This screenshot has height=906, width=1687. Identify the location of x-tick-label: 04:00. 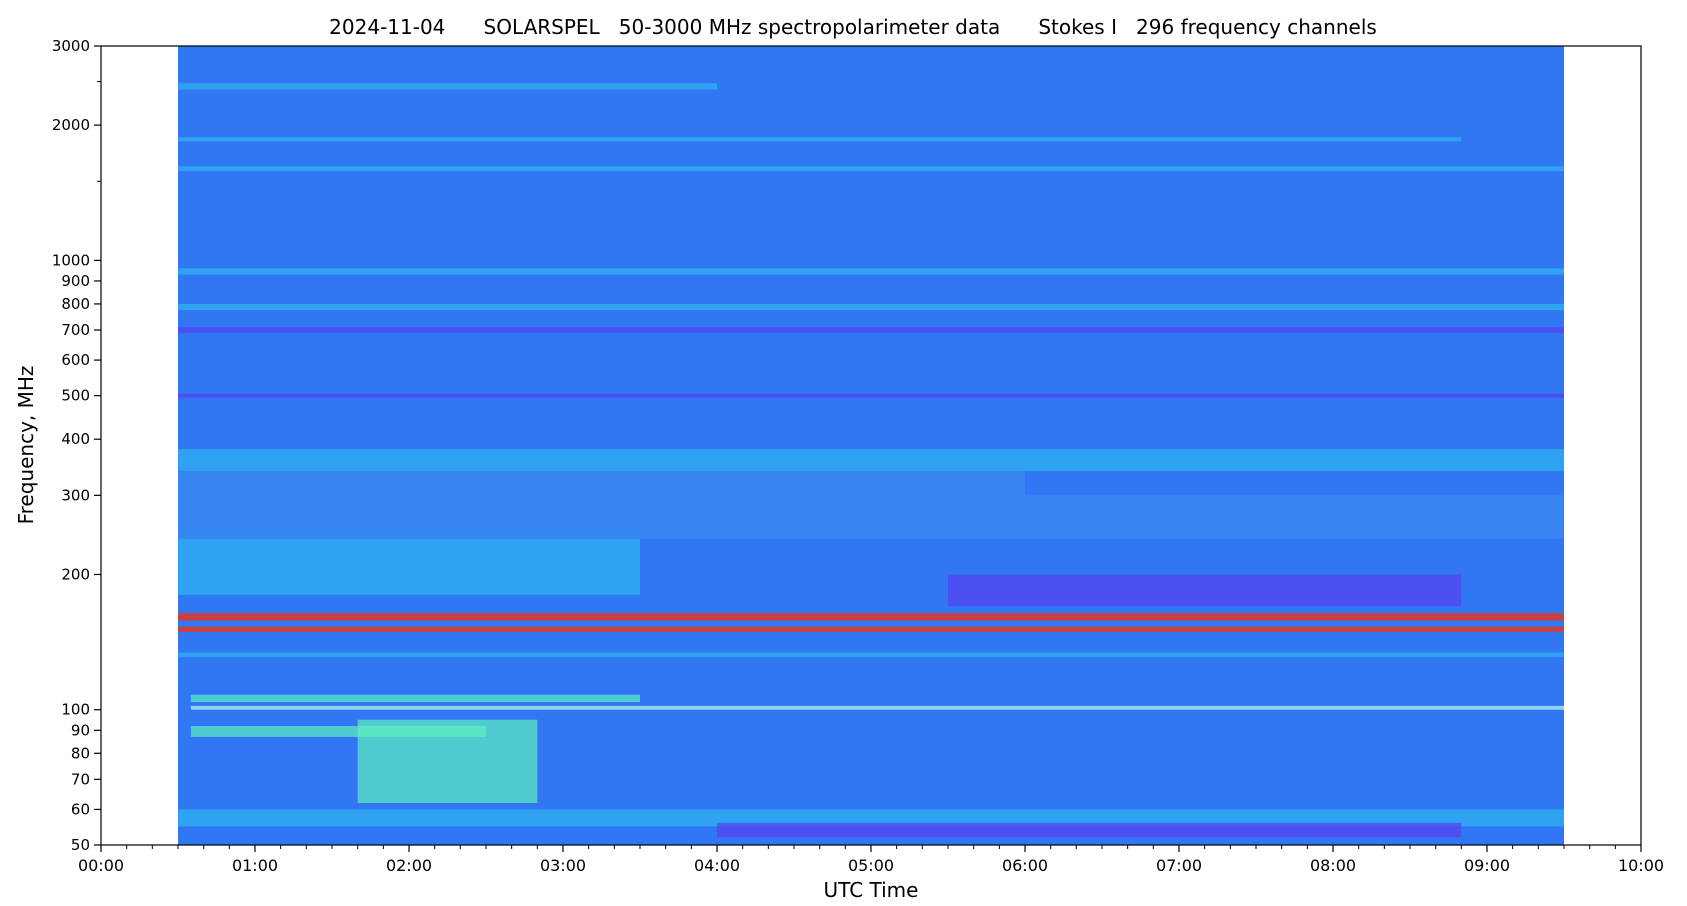
(717, 865).